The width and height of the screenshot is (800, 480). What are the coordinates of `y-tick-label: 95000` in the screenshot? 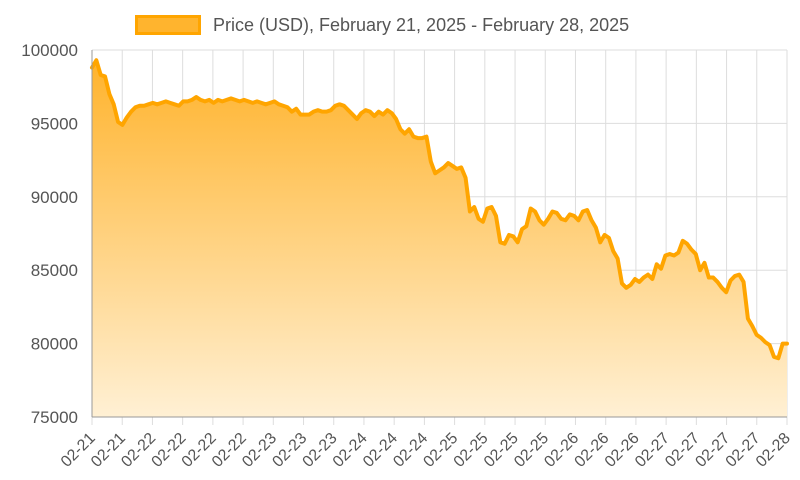 It's located at (54, 123).